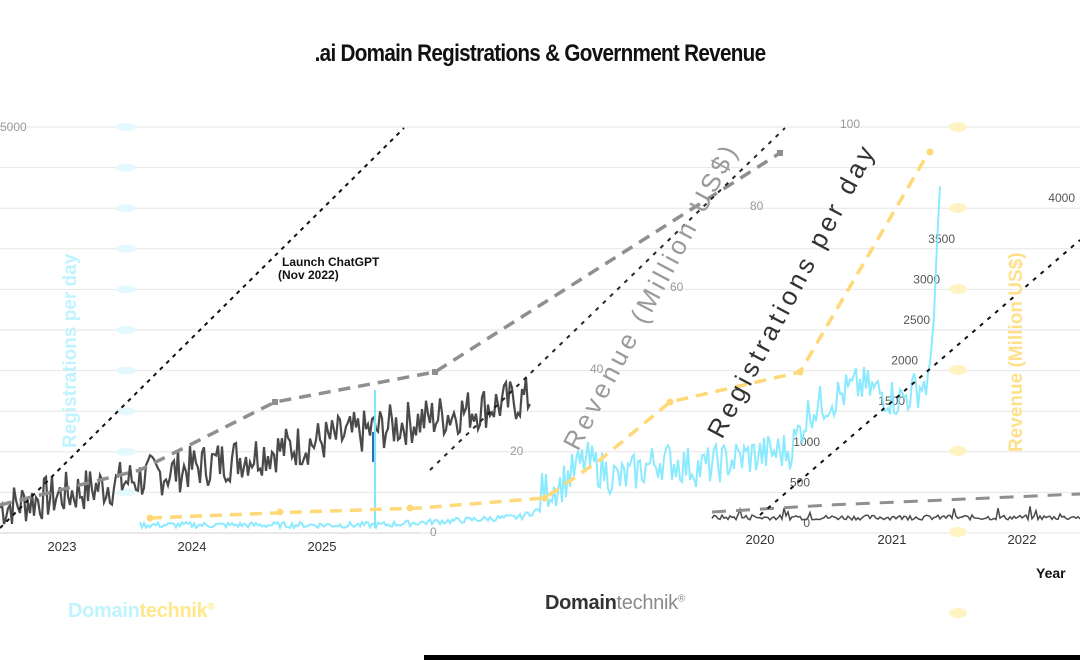  Describe the element at coordinates (1016, 352) in the screenshot. I see `right-y-axis-label: Revenue (Million US$)` at that location.